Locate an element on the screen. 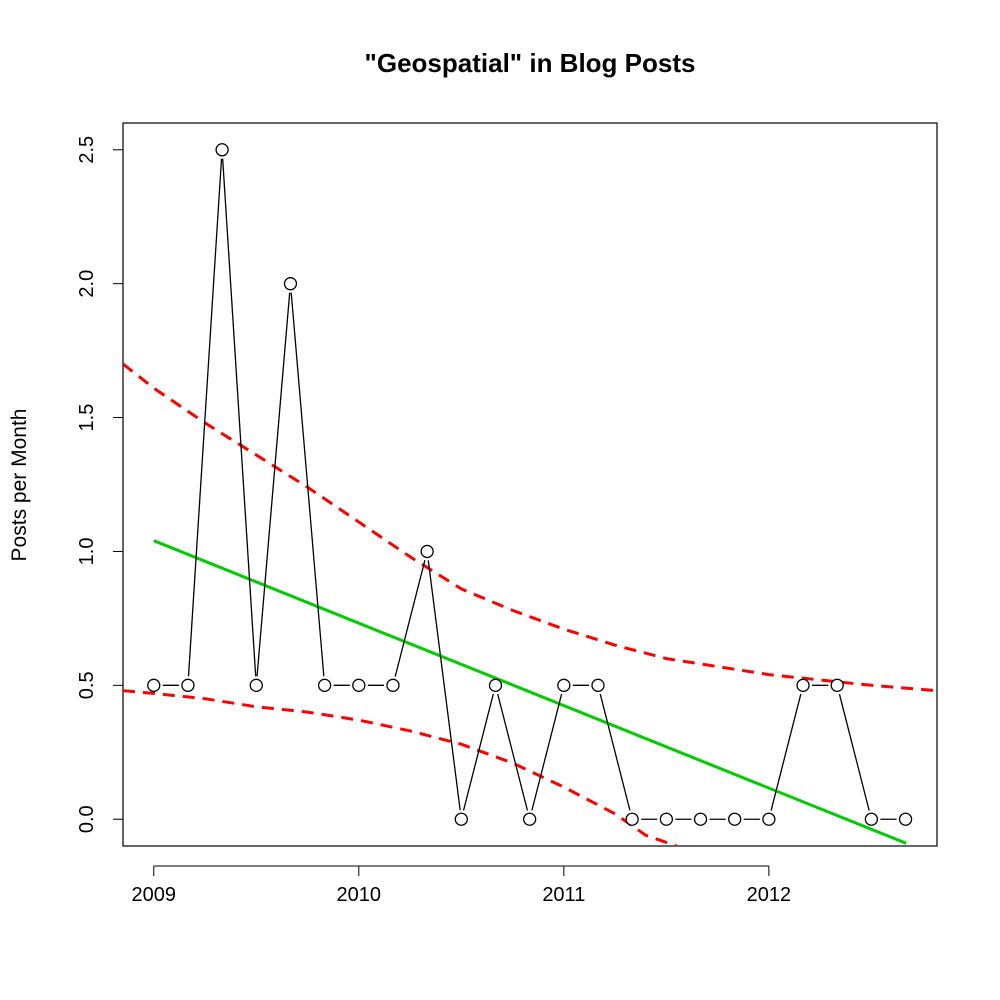  y-tick-label: 0.0 is located at coordinates (87, 819).